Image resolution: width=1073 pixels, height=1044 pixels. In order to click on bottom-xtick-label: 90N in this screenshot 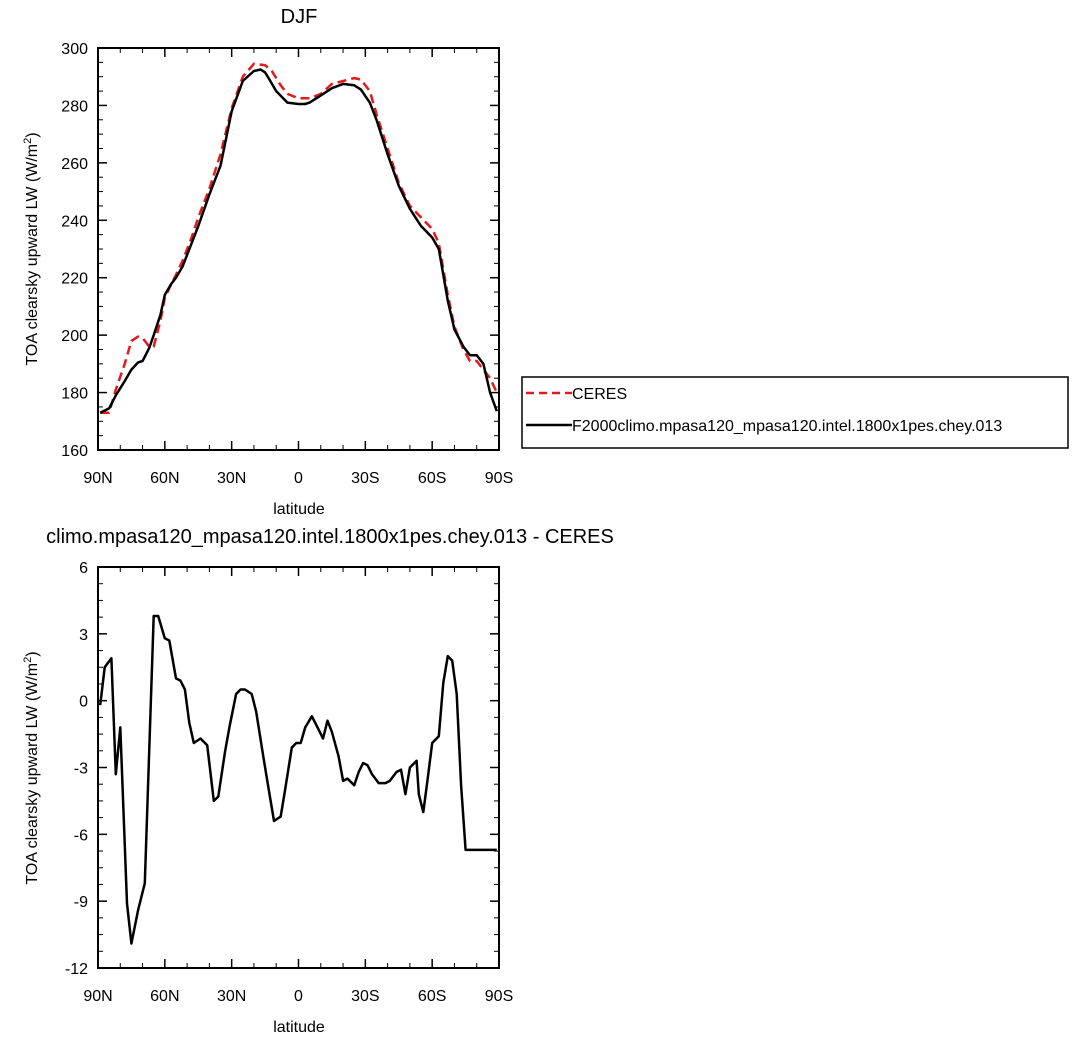, I will do `click(97, 996)`.